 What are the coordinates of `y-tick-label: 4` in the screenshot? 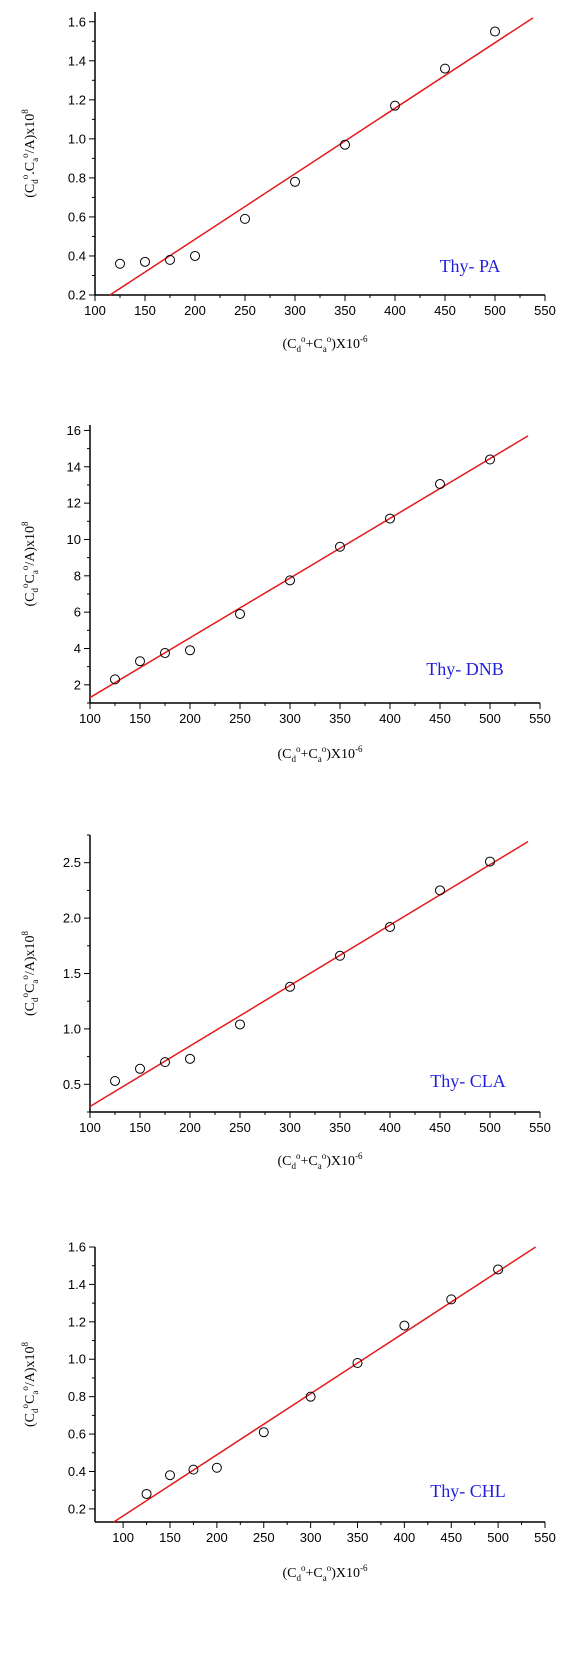 It's located at (77, 648).